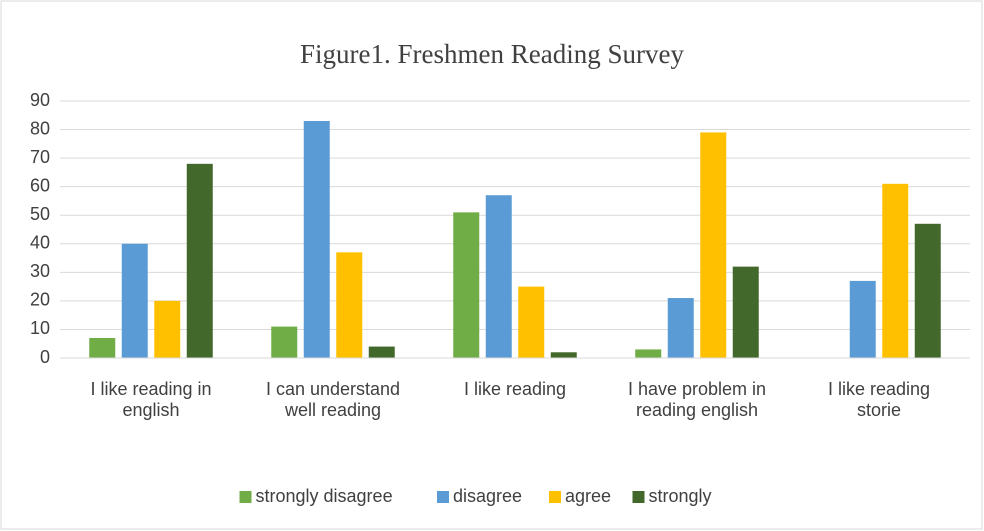 The image size is (984, 531). Describe the element at coordinates (333, 399) in the screenshot. I see `x-tick-label: I can understand well reading` at that location.